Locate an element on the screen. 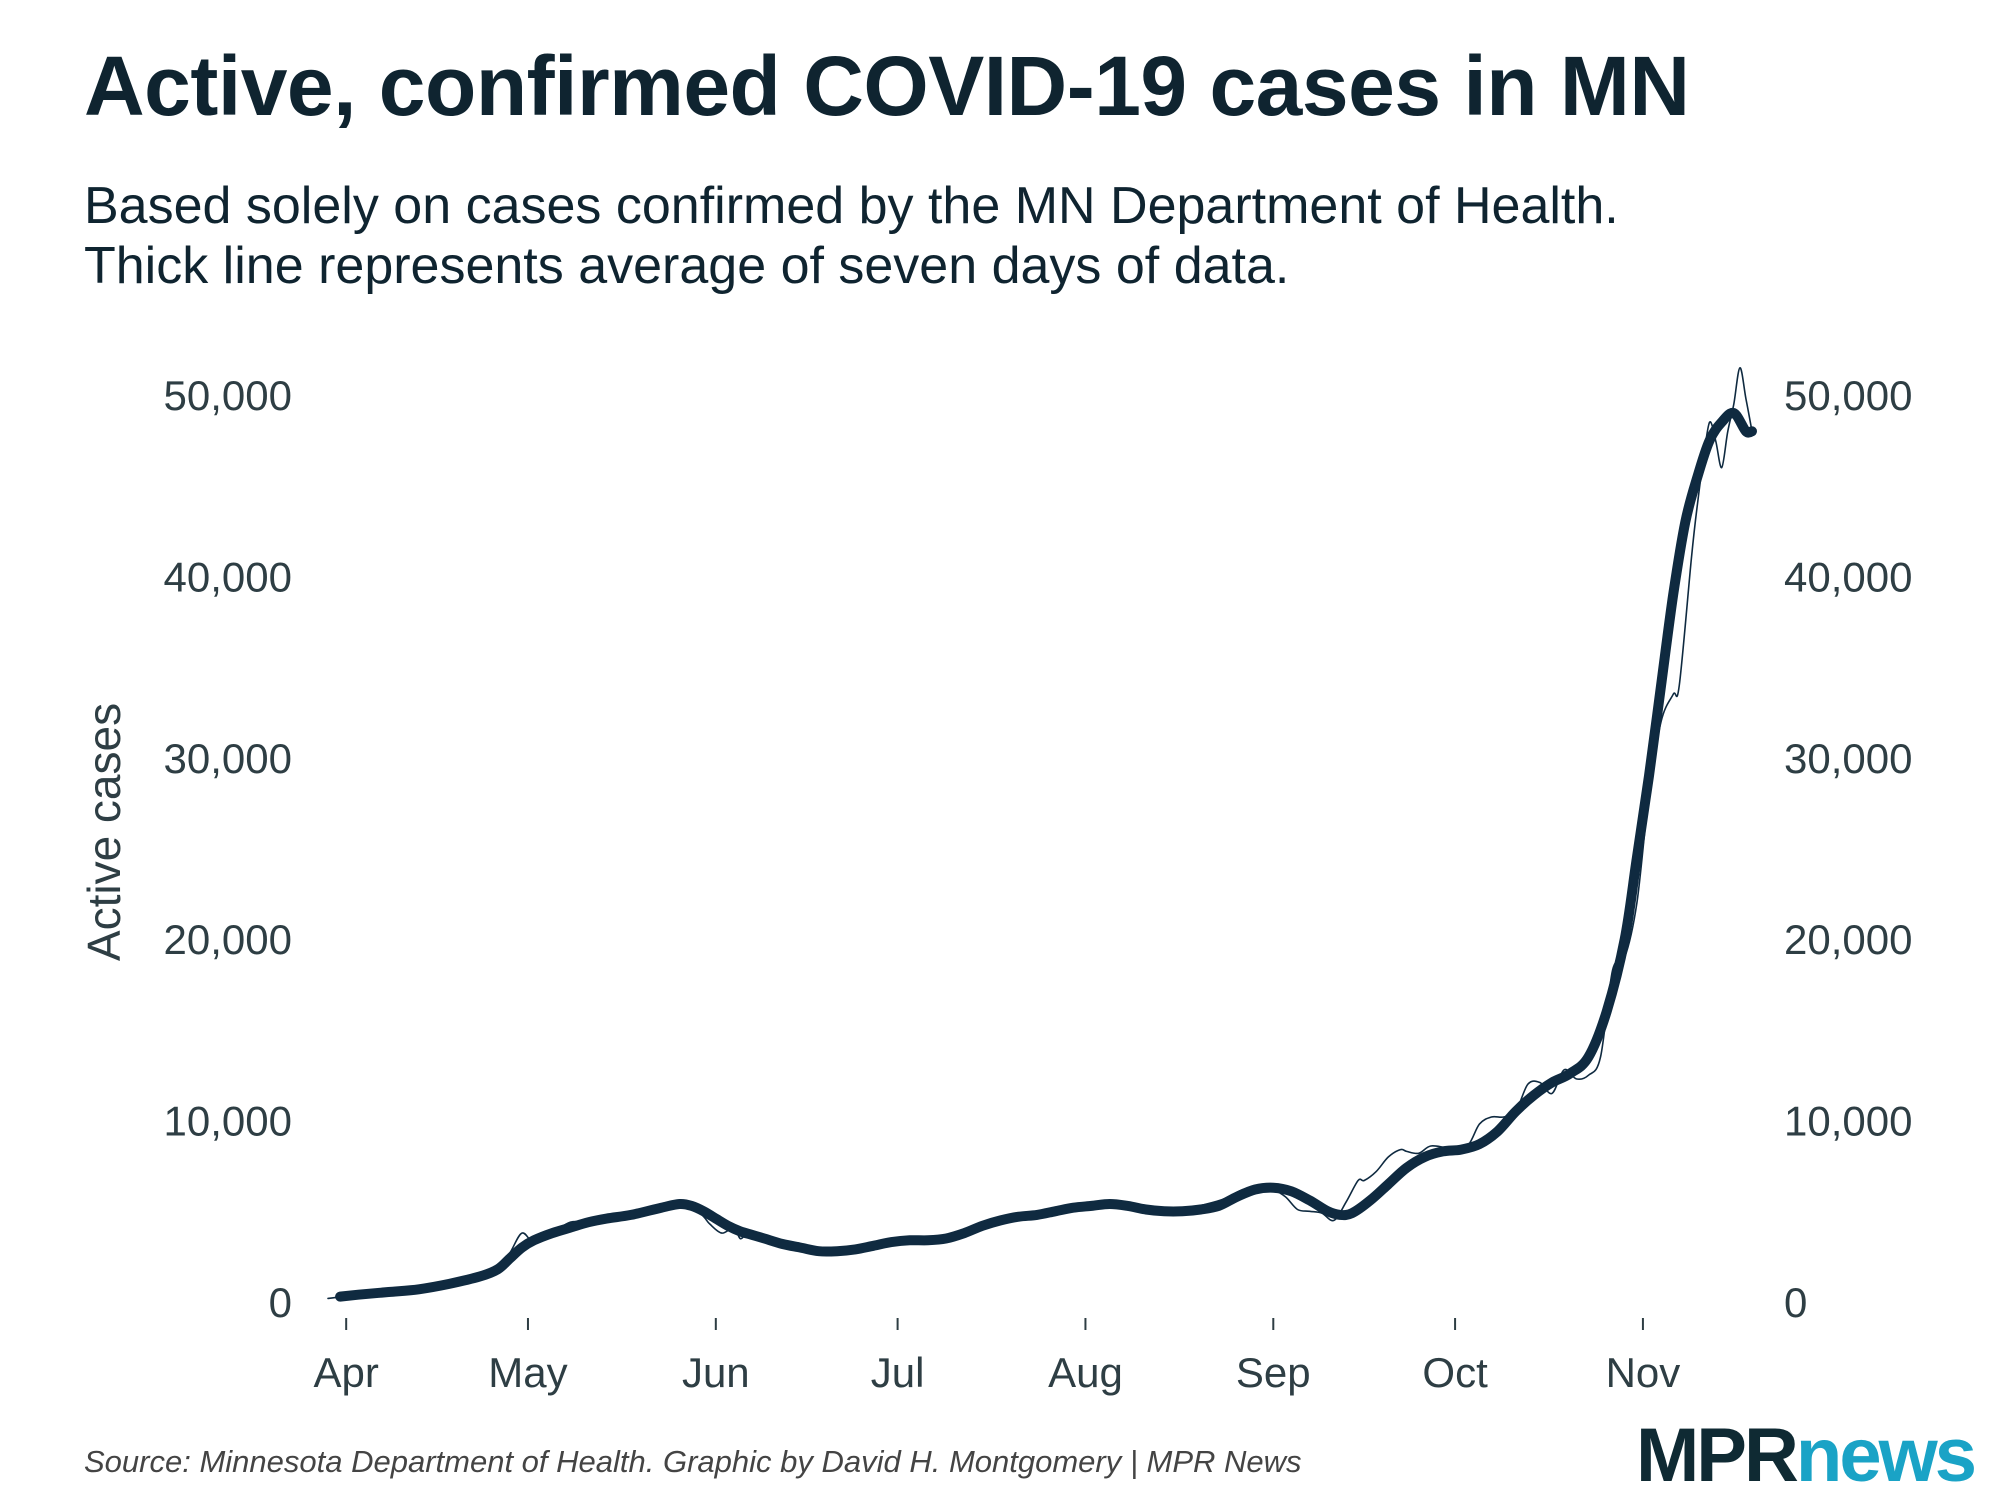  y-tick-left-1: 10,000 is located at coordinates (228, 1121).